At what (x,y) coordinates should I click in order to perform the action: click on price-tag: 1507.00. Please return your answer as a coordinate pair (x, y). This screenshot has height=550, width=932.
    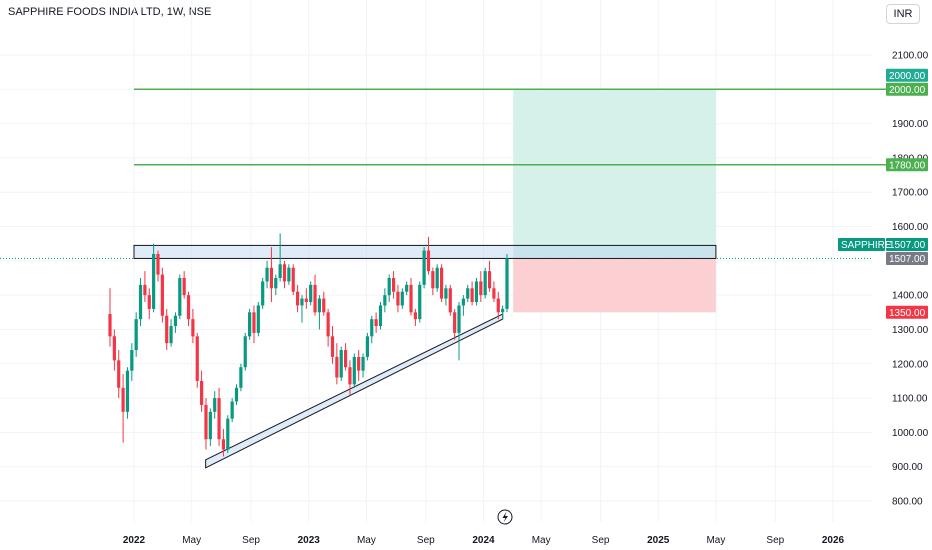
    Looking at the image, I should click on (907, 244).